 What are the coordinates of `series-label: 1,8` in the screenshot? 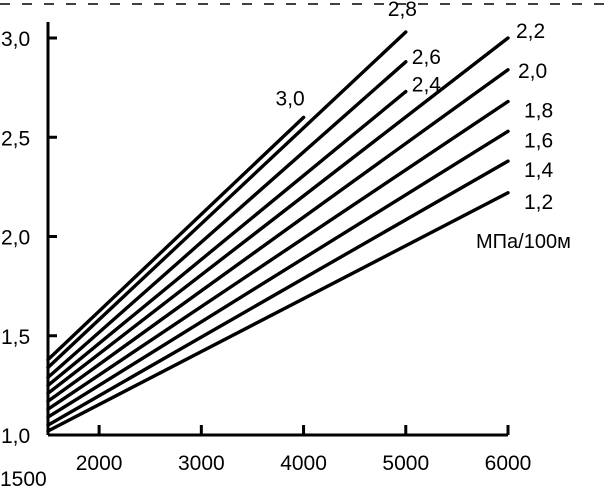 It's located at (538, 111).